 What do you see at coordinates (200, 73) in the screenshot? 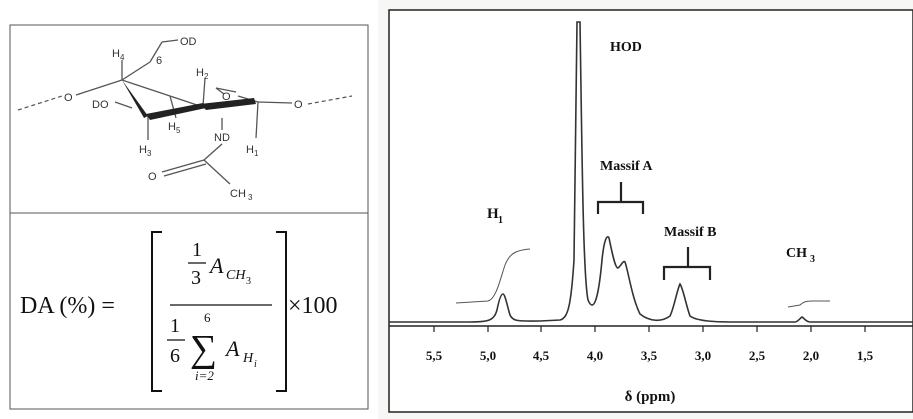
I see `label-h2: H` at bounding box center [200, 73].